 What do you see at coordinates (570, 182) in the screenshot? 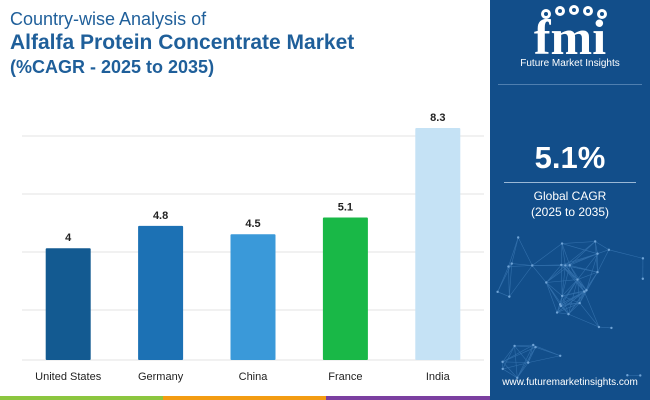
I see `cagr-rule` at bounding box center [570, 182].